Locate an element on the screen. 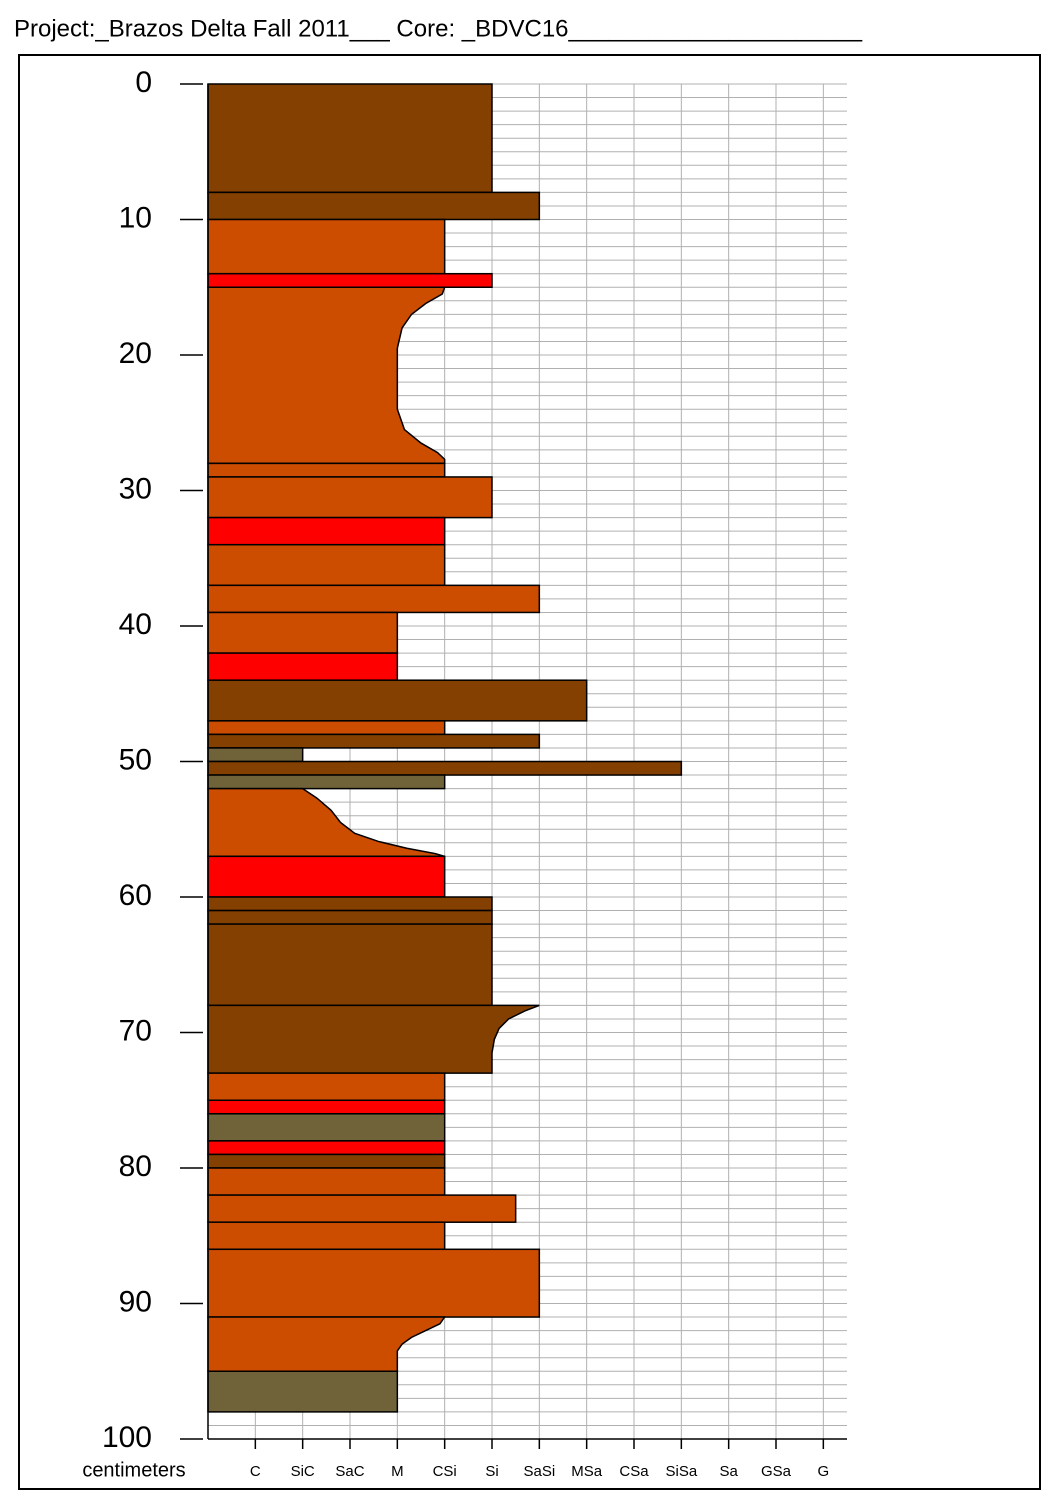 The height and width of the screenshot is (1492, 1064). x-tick-label: Si is located at coordinates (491, 1471).